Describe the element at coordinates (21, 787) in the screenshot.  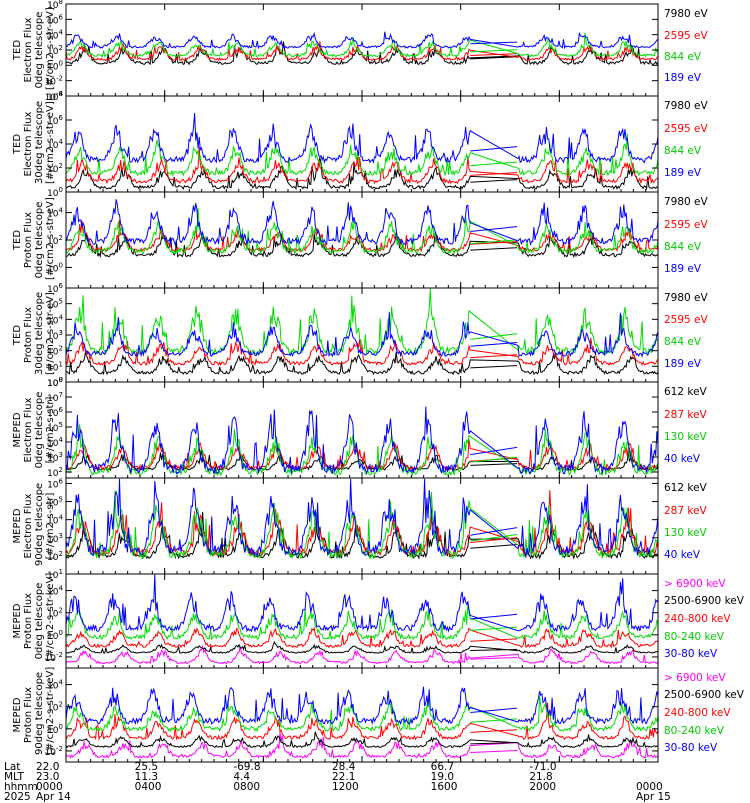
I see `x-row-label: hhmm` at that location.